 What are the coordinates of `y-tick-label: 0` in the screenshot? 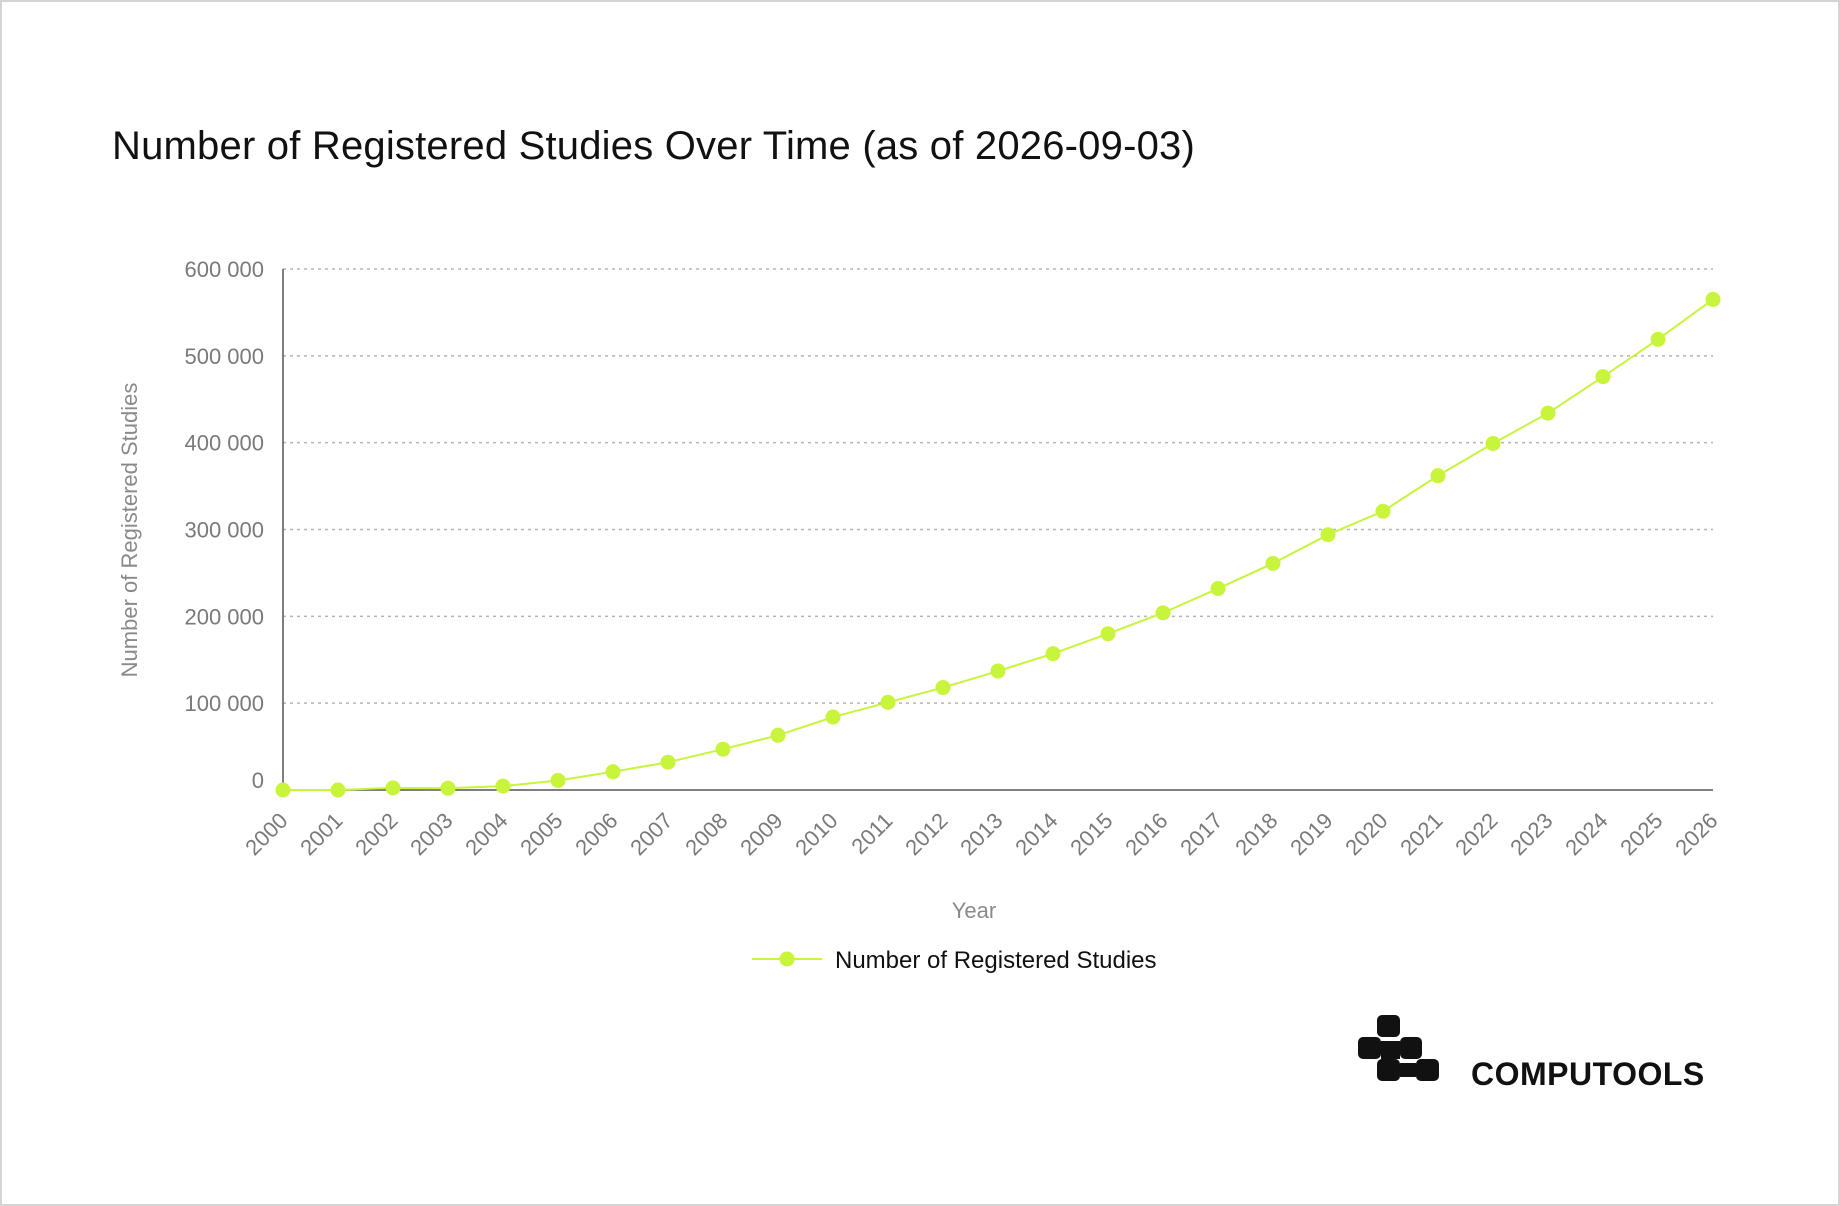 It's located at (258, 780).